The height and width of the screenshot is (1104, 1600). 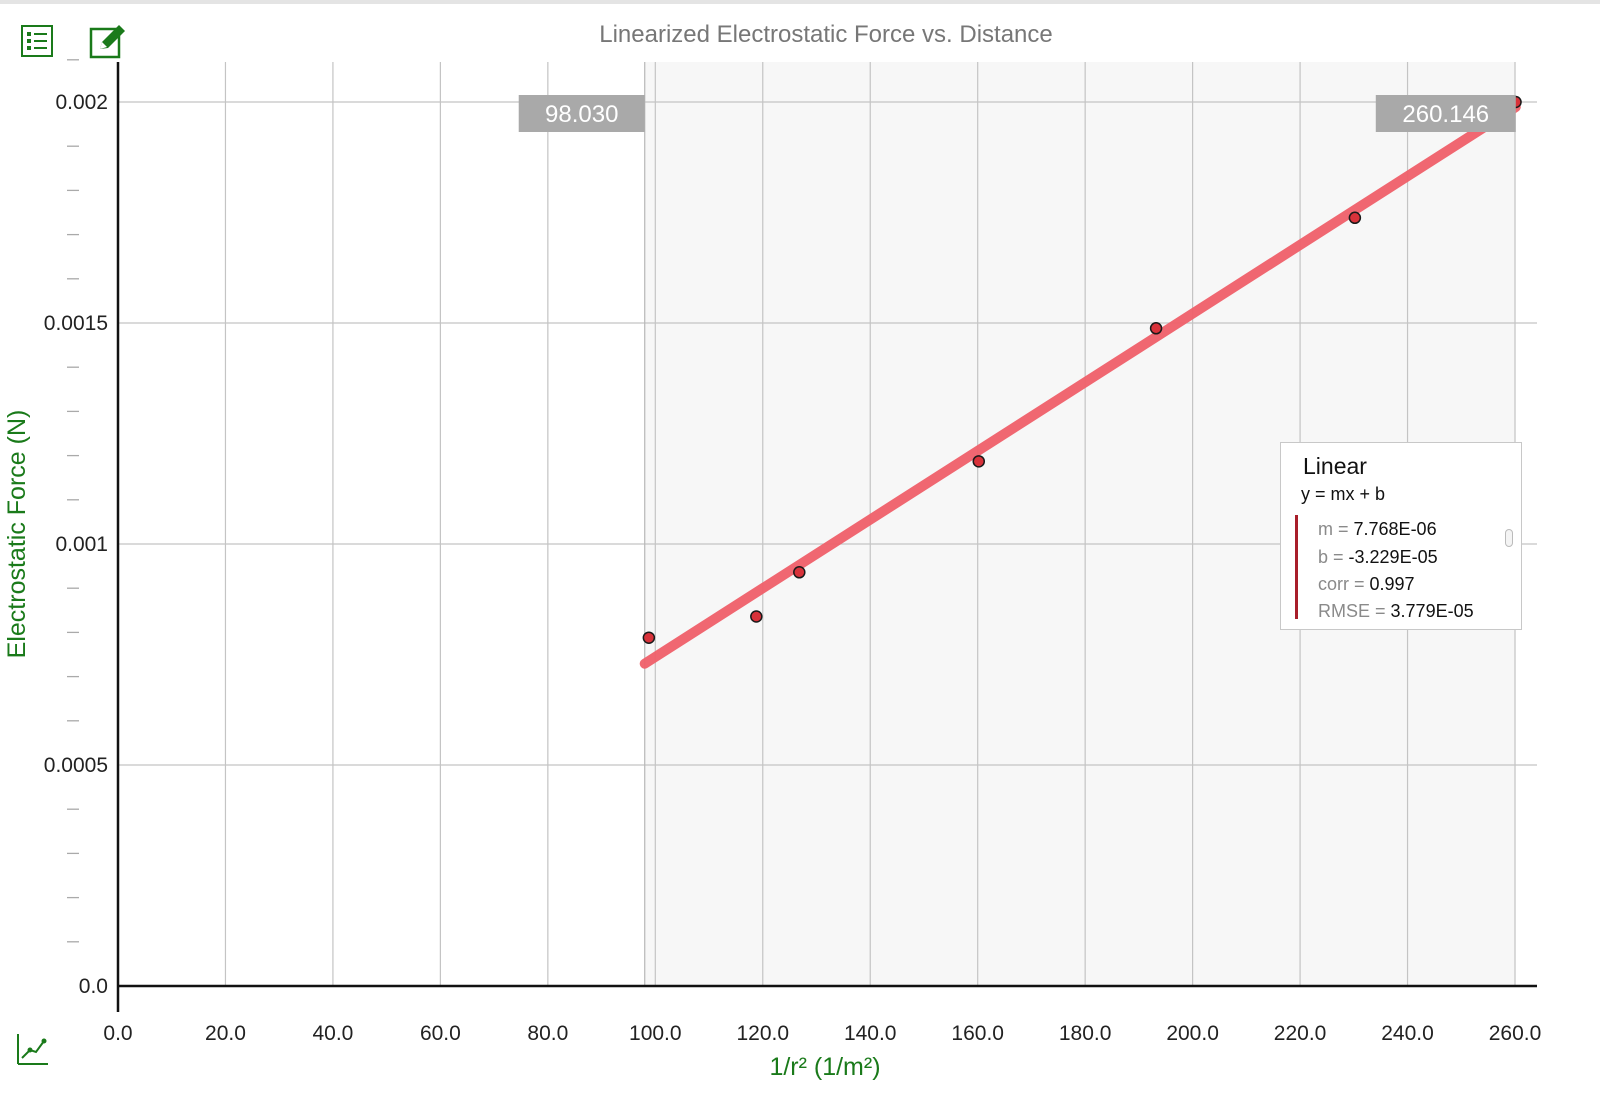 What do you see at coordinates (332, 1033) in the screenshot?
I see `x-tick-label: 40.0` at bounding box center [332, 1033].